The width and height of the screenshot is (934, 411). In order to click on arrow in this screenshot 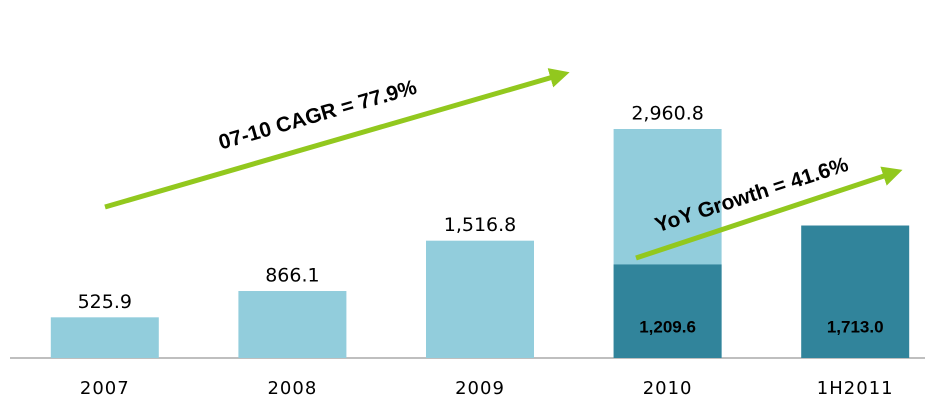, I will do `click(769, 213)`.